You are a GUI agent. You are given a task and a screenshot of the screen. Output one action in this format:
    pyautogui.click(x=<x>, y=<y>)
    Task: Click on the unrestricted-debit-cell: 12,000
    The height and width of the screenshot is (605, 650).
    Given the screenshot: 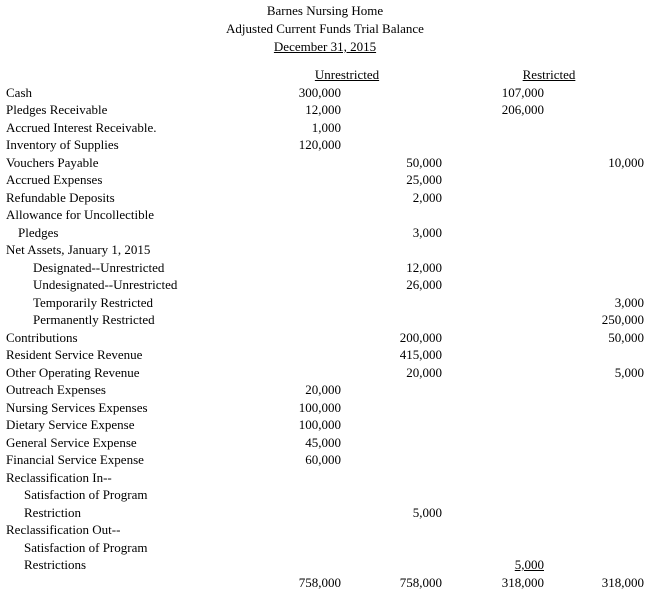 What is the action you would take?
    pyautogui.click(x=323, y=109)
    